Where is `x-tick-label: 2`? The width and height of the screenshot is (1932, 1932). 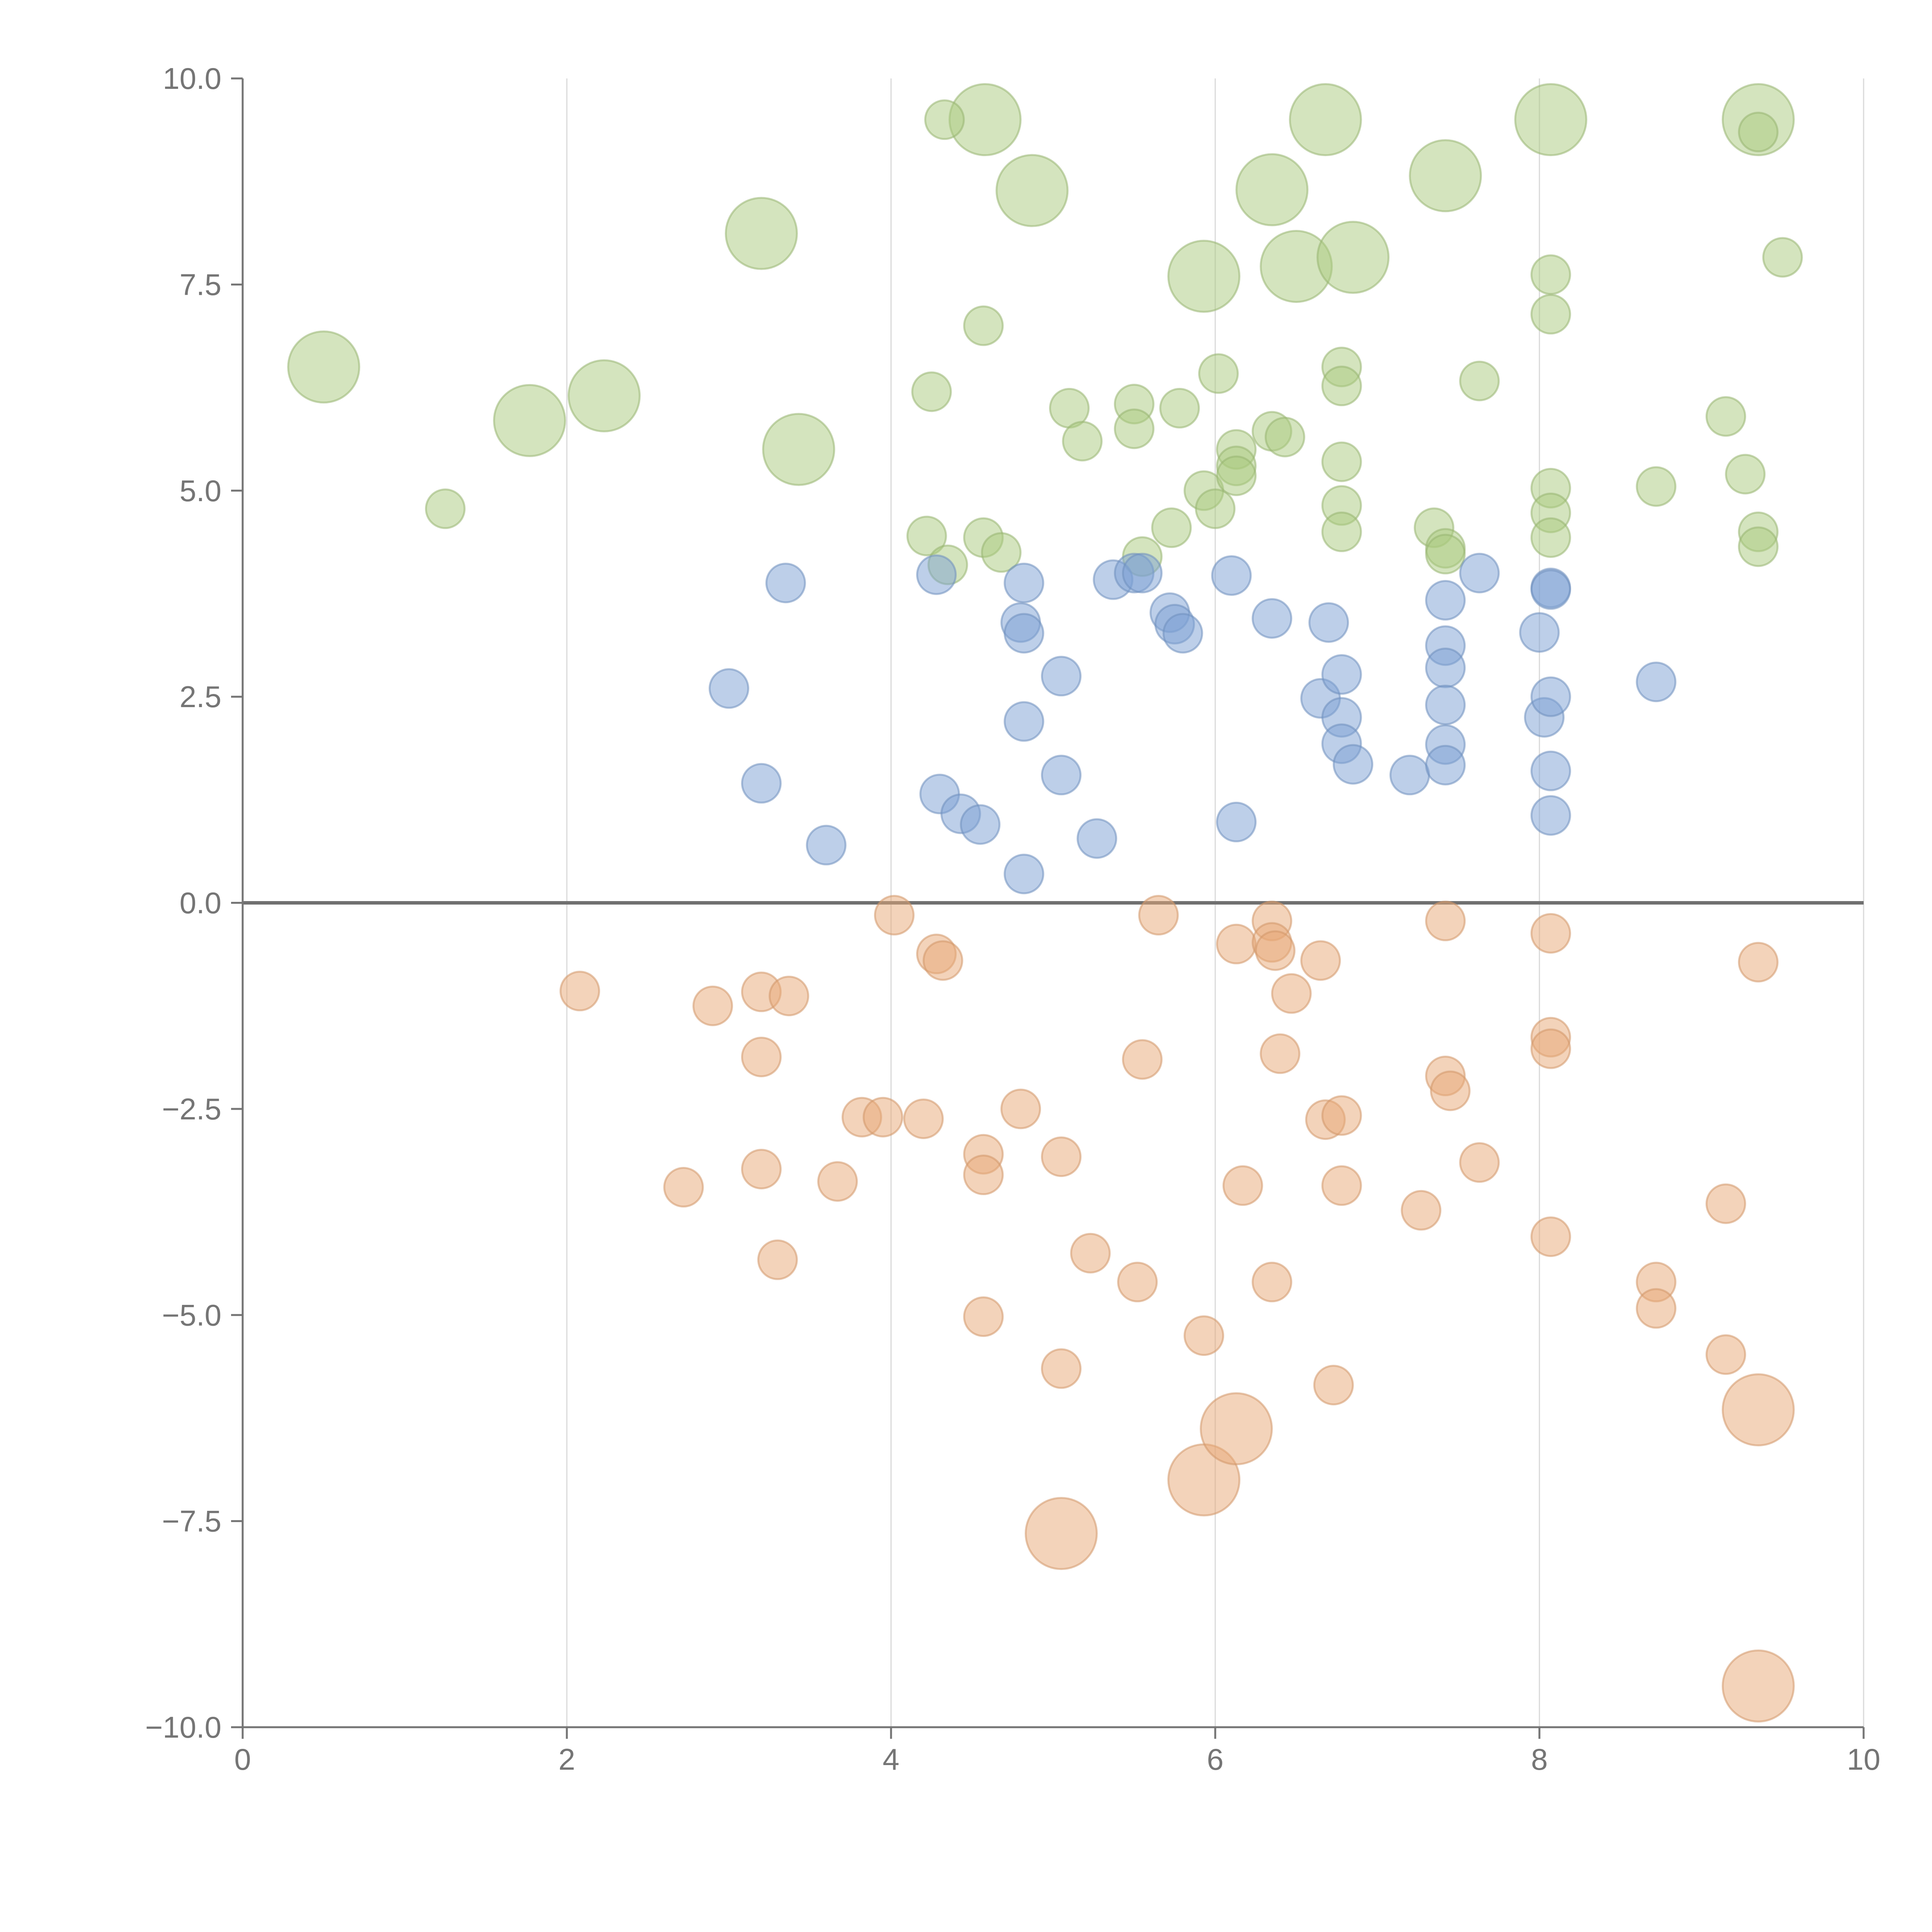 x-tick-label: 2 is located at coordinates (567, 1759).